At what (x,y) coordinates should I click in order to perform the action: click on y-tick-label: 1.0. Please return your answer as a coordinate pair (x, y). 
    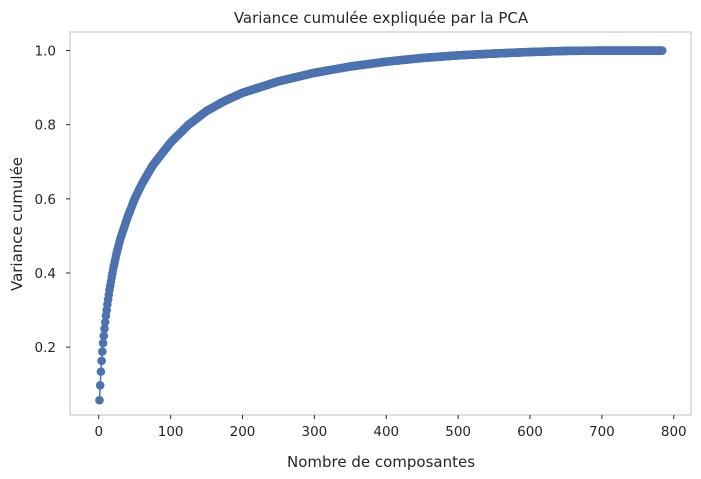
    Looking at the image, I should click on (45, 52).